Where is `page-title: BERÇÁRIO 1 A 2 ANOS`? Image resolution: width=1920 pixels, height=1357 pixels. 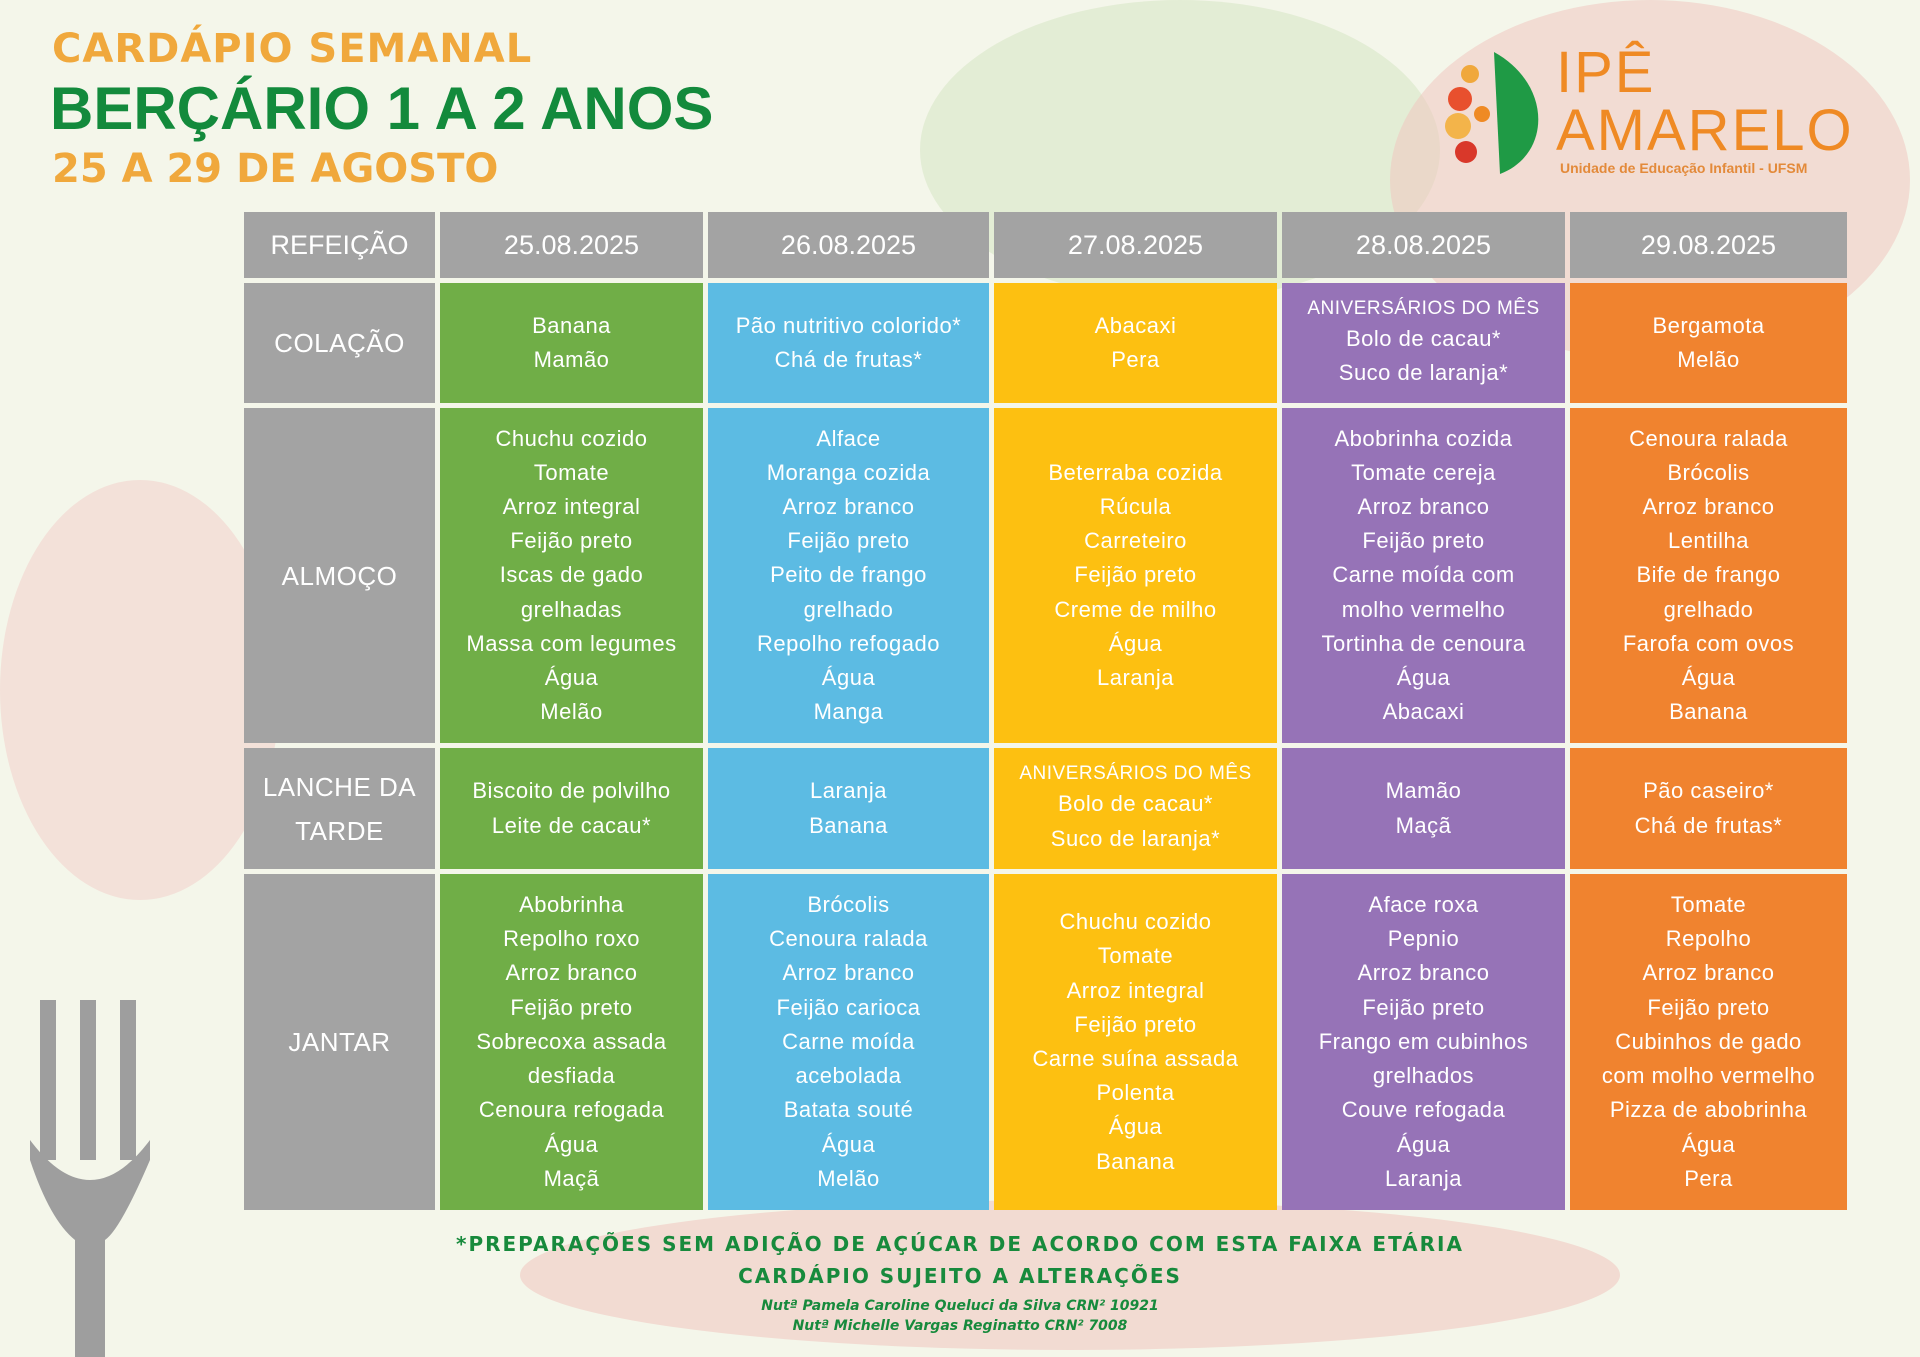 page-title: BERÇÁRIO 1 A 2 ANOS is located at coordinates (382, 108).